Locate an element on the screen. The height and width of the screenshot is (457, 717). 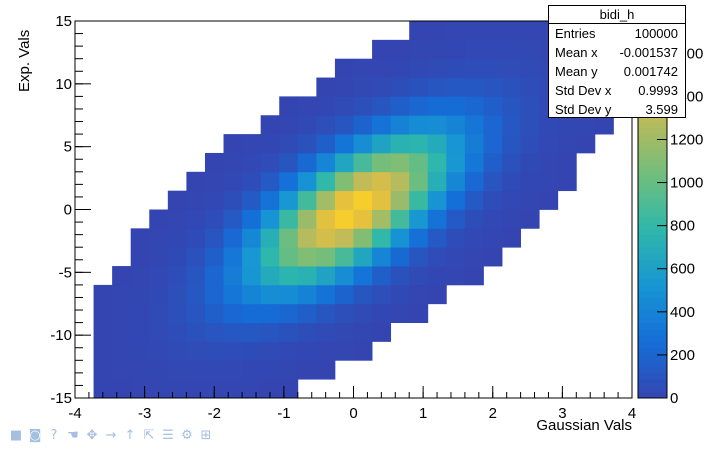
stat-label: Entries is located at coordinates (575, 33).